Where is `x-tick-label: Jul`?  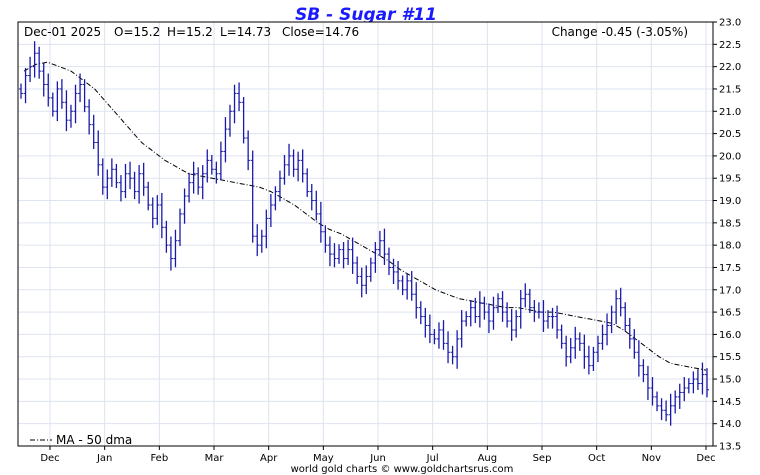
x-tick-label: Jul is located at coordinates (432, 458).